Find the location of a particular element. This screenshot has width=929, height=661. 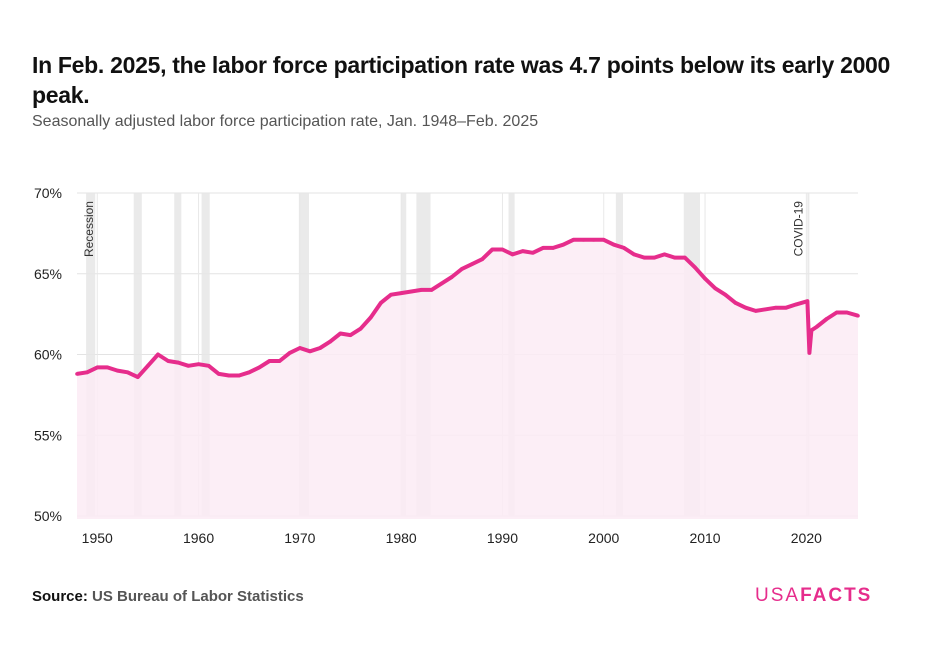

y-tick-label: 60% is located at coordinates (48, 355).